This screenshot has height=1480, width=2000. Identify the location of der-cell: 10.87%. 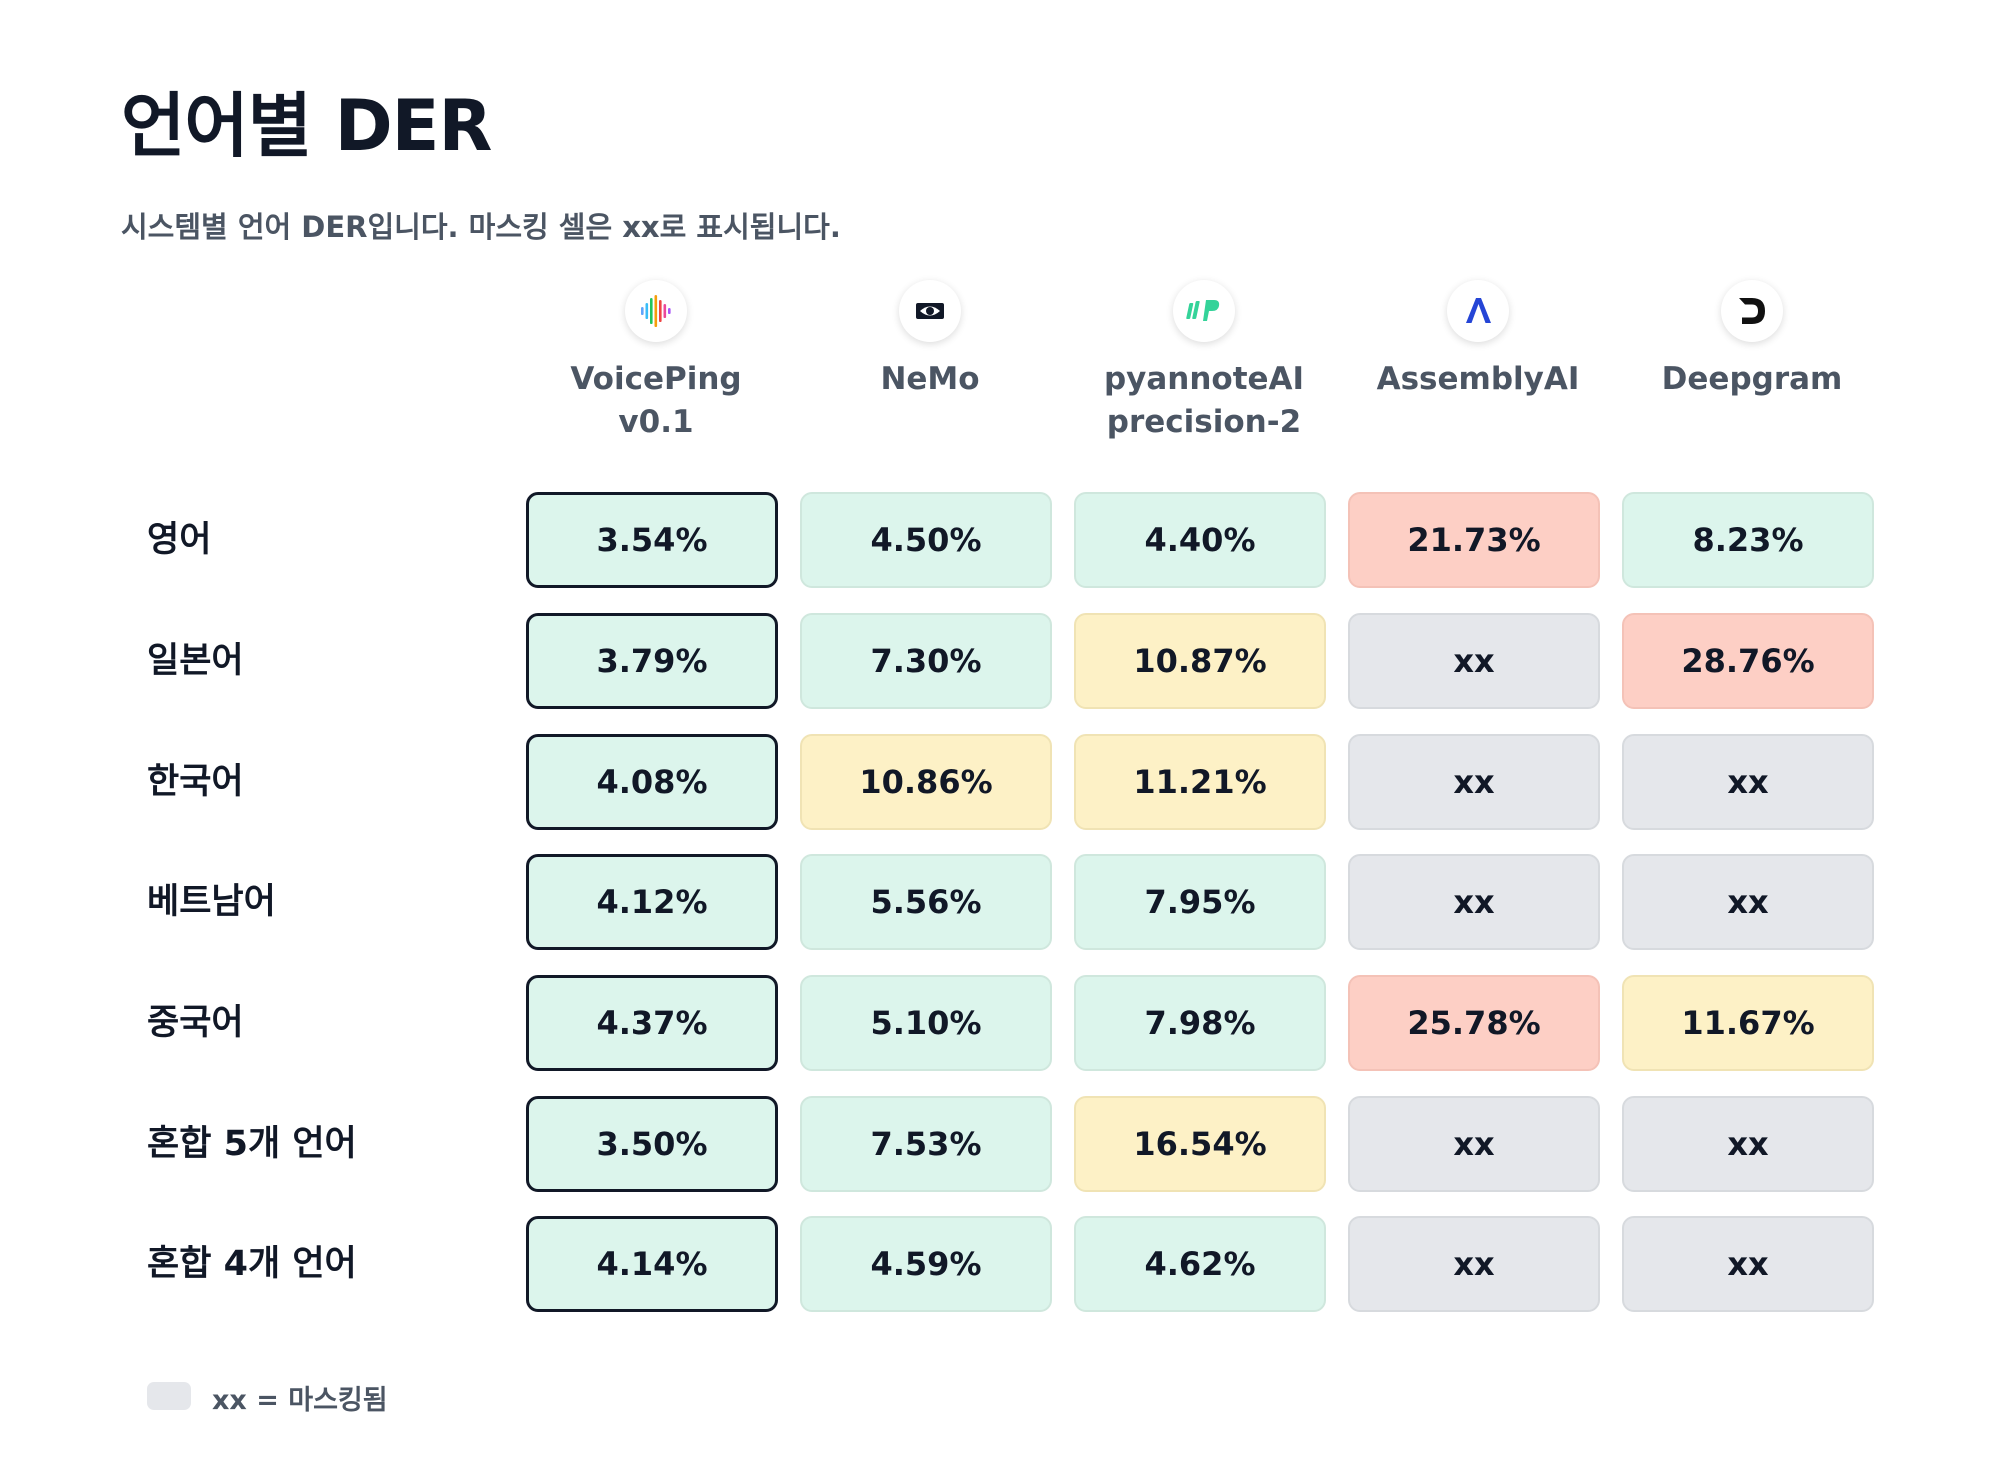
(1200, 661).